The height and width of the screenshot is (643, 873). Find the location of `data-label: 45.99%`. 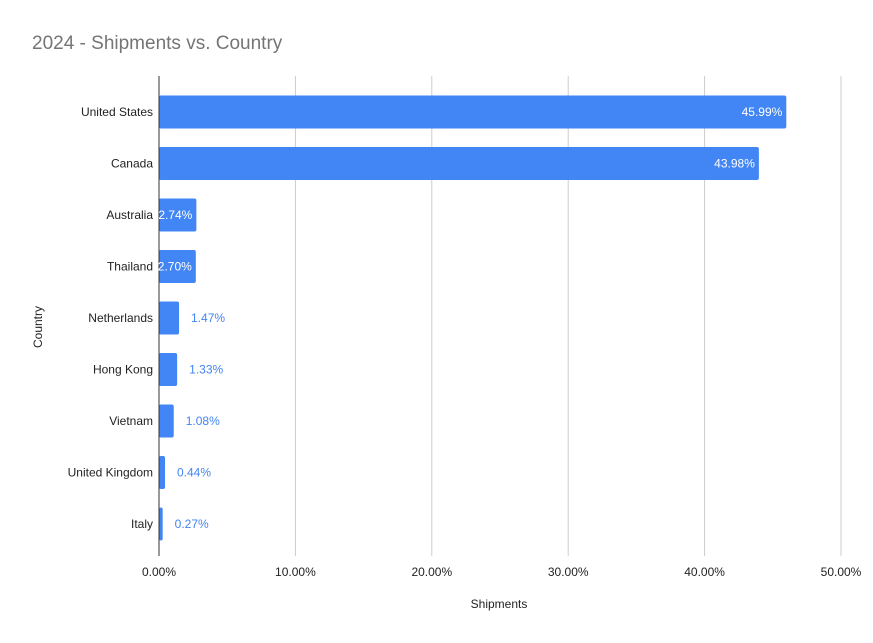

data-label: 45.99% is located at coordinates (762, 112).